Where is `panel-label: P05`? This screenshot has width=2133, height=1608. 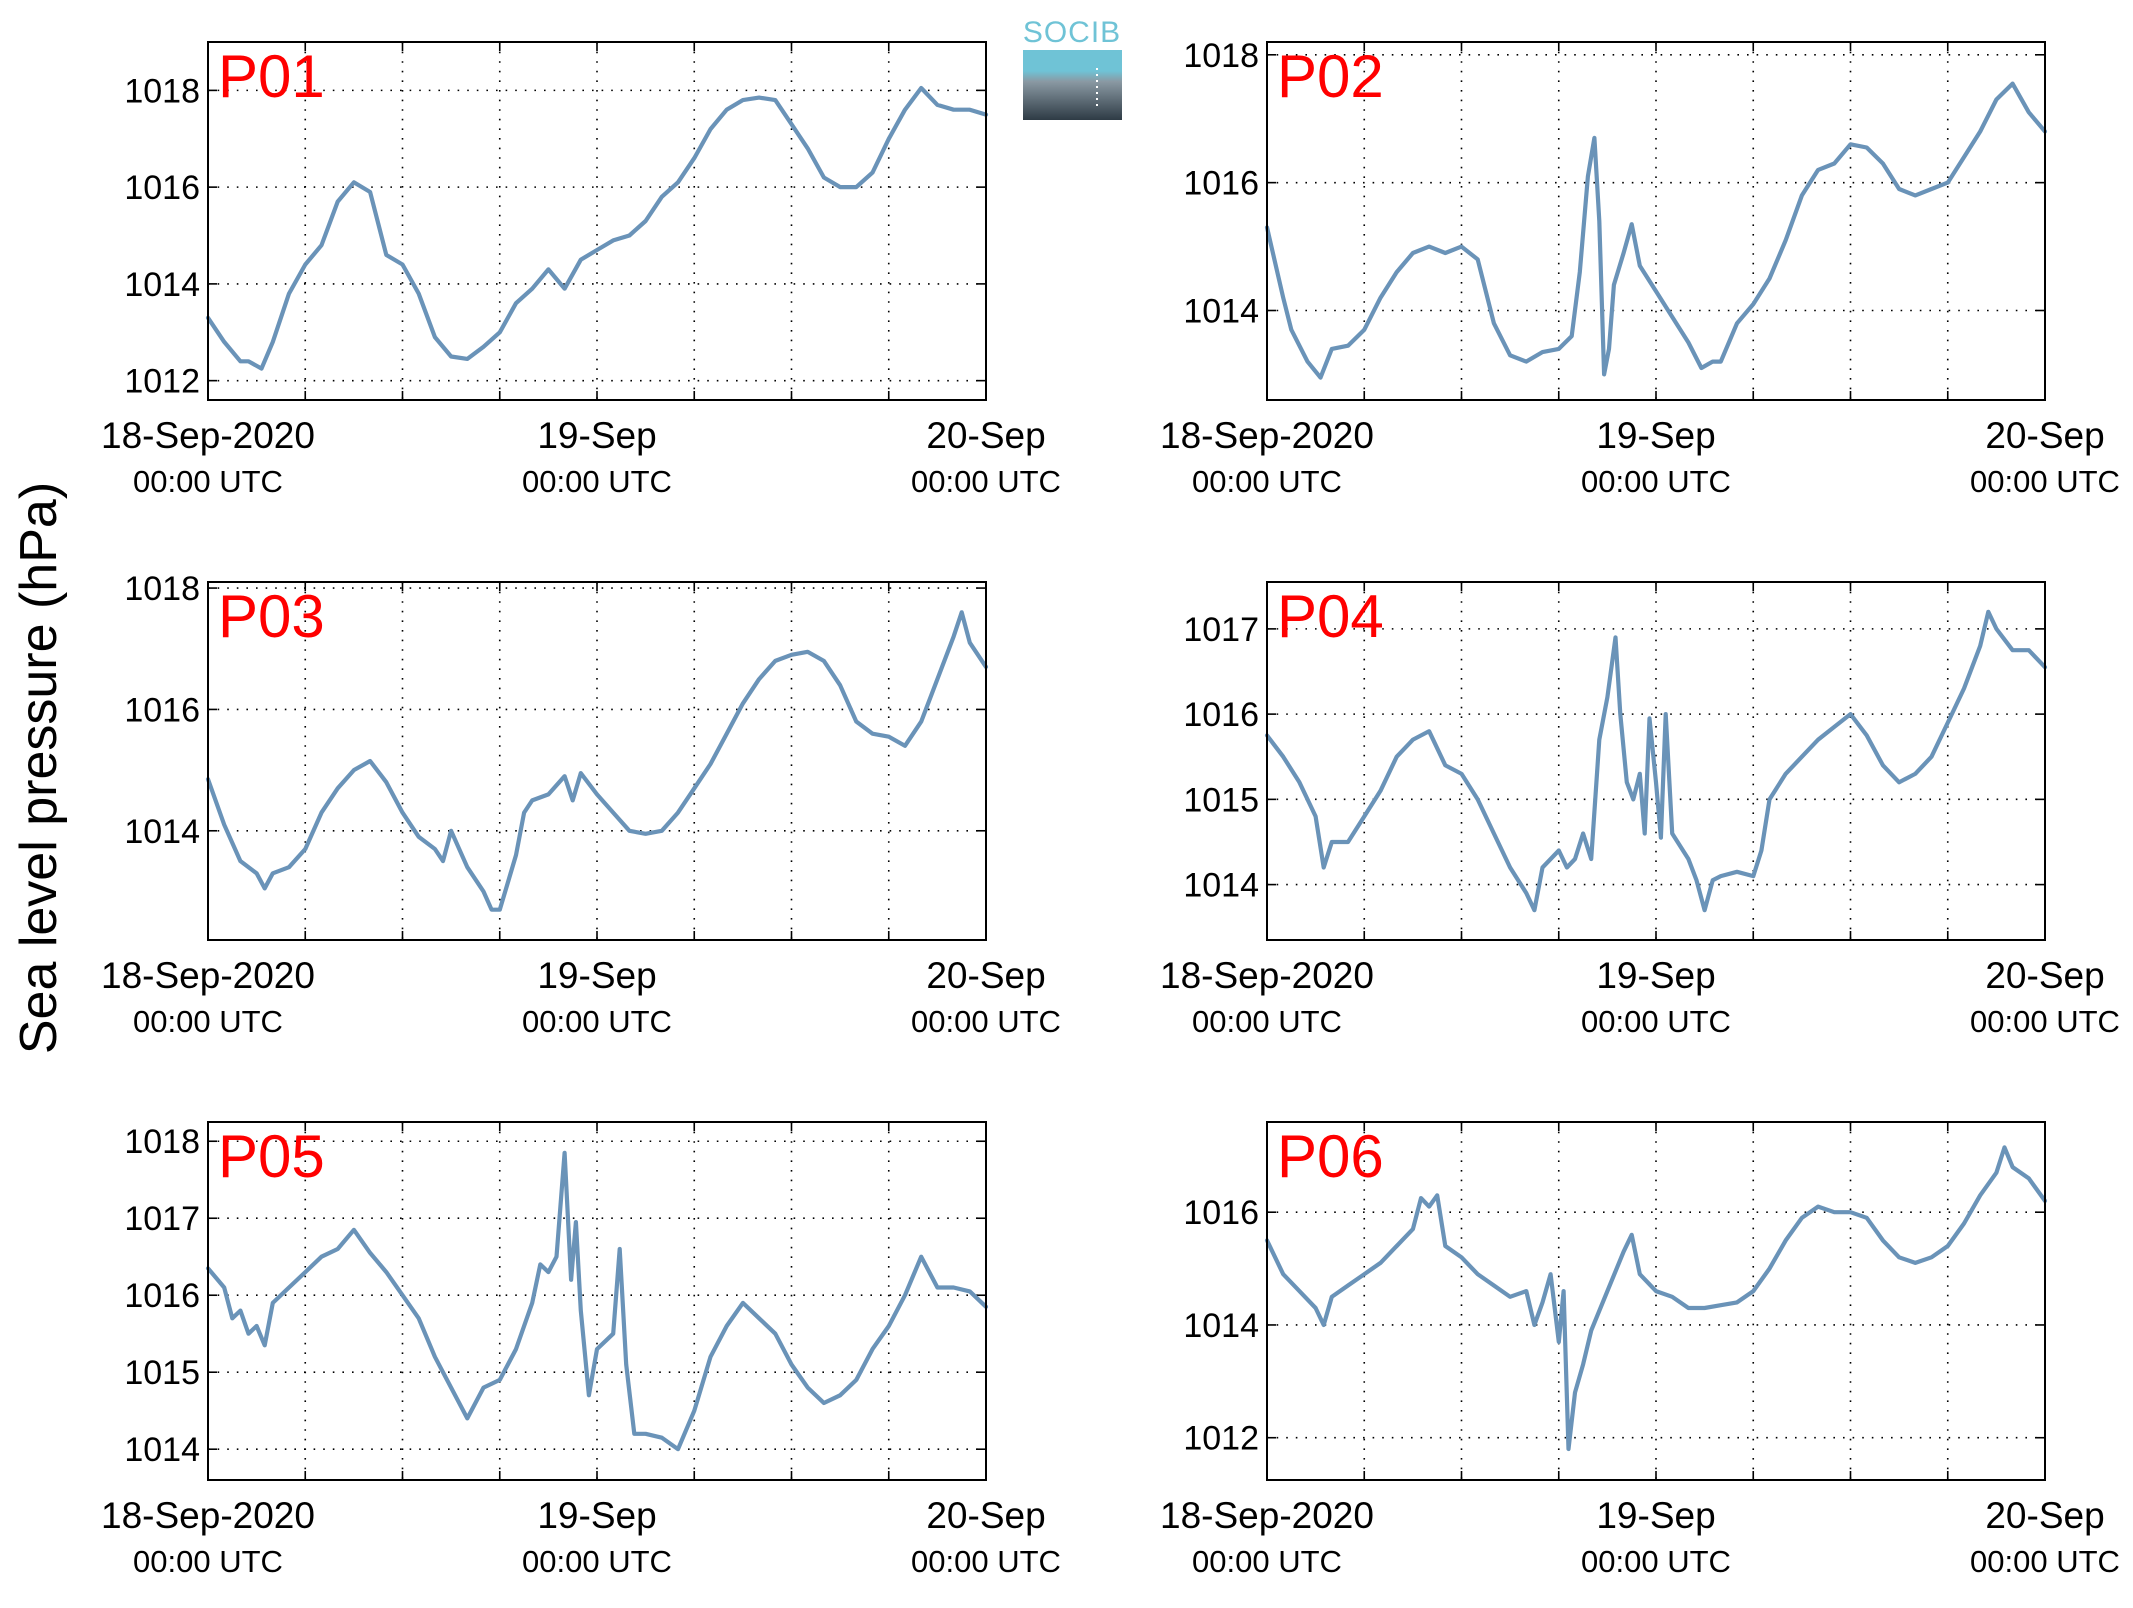
panel-label: P05 is located at coordinates (271, 1156).